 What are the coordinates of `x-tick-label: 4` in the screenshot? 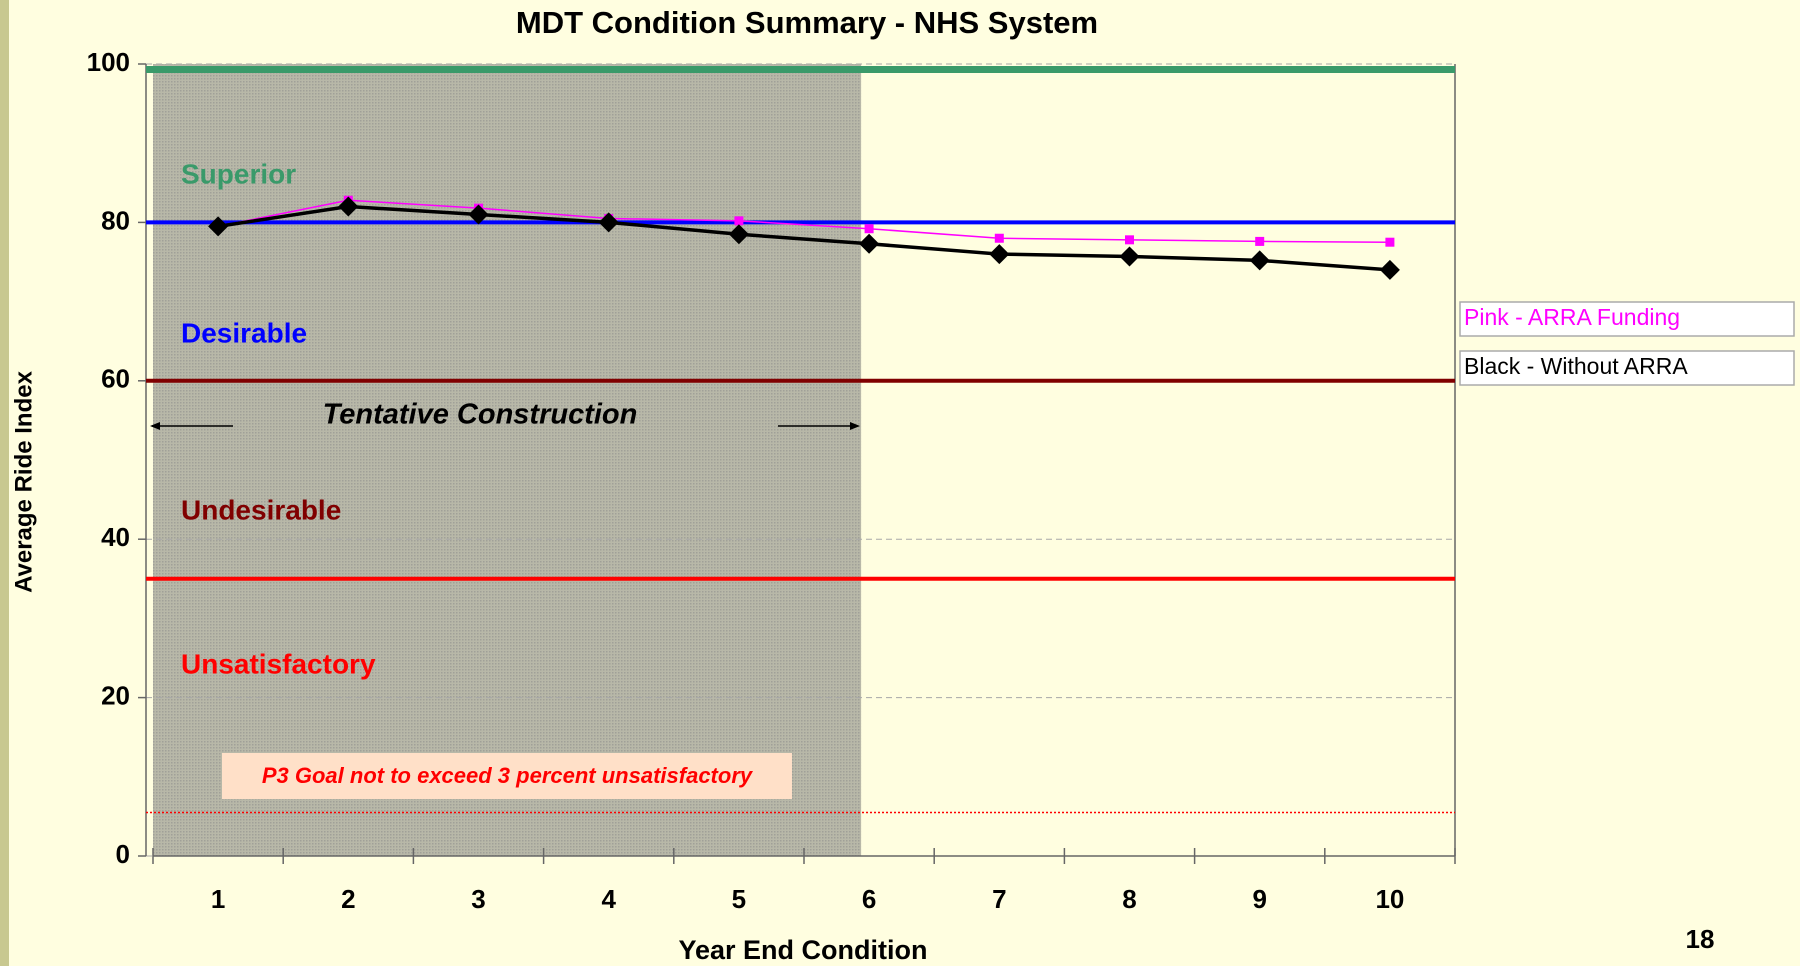 It's located at (608, 899).